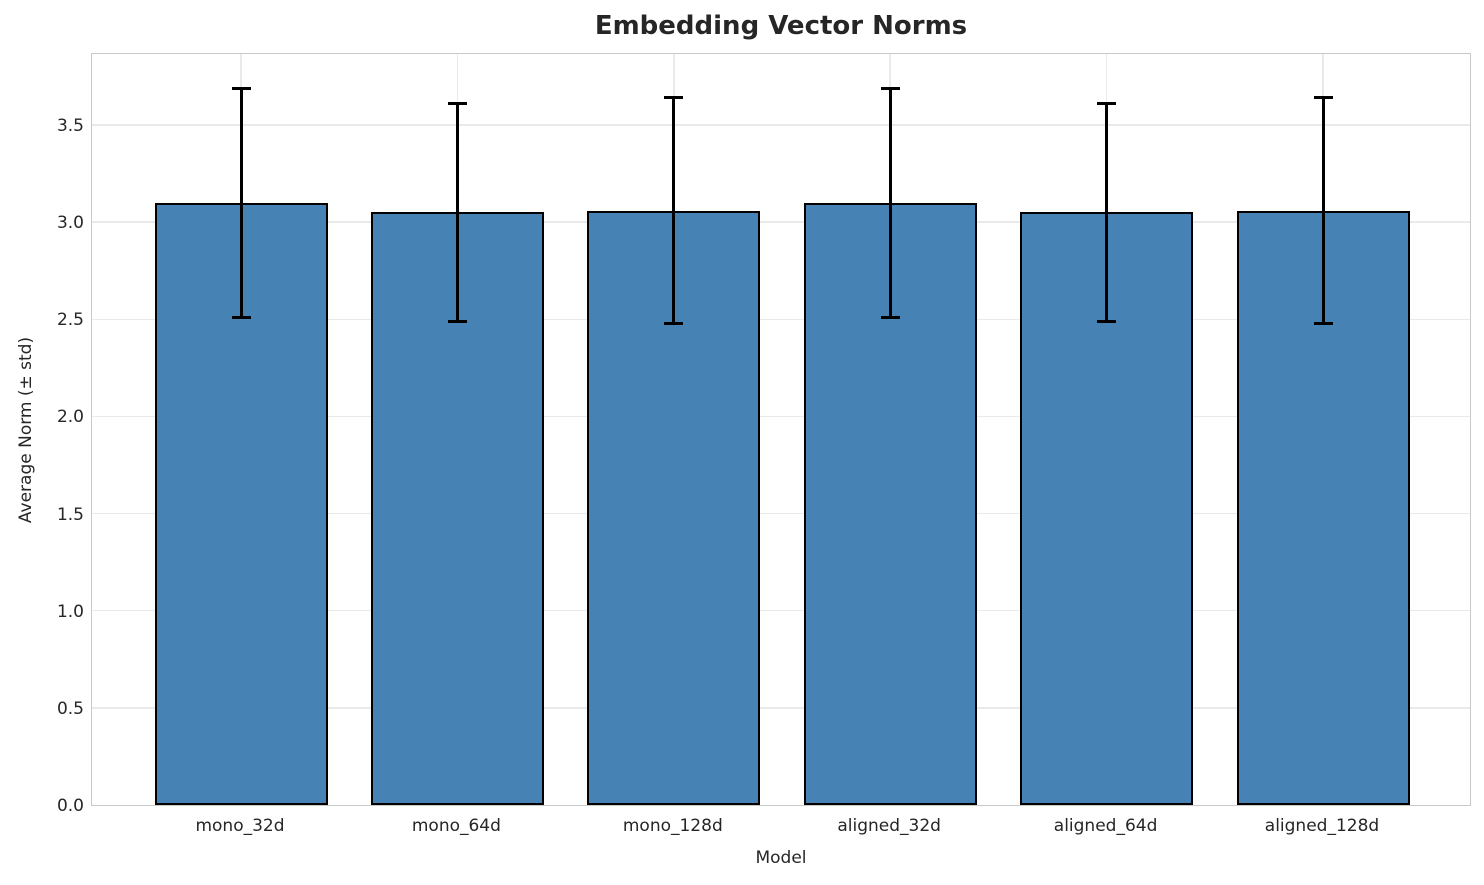 This screenshot has height=885, width=1484. Describe the element at coordinates (890, 317) in the screenshot. I see `error-cap-bottom-aligned_32d` at that location.